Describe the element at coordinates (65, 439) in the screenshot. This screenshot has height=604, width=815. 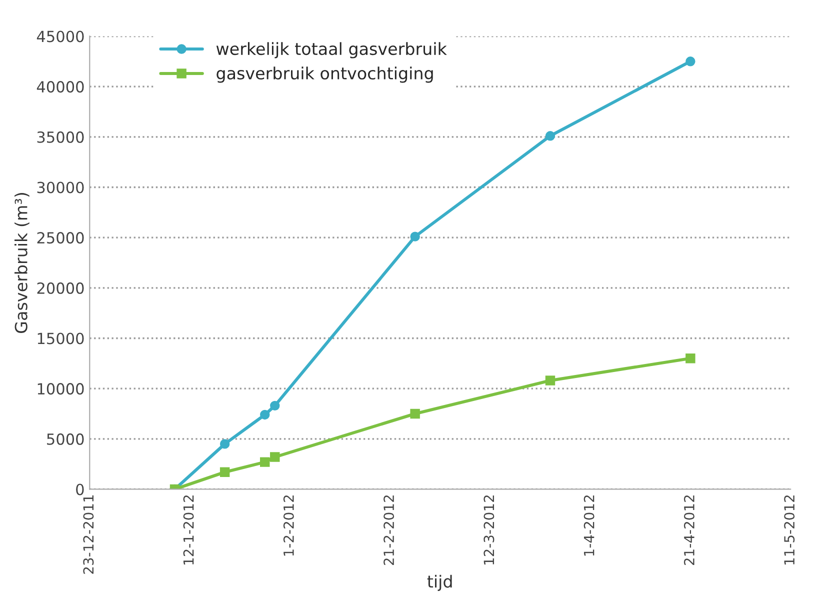
I see `y-tick-label: 5000` at that location.